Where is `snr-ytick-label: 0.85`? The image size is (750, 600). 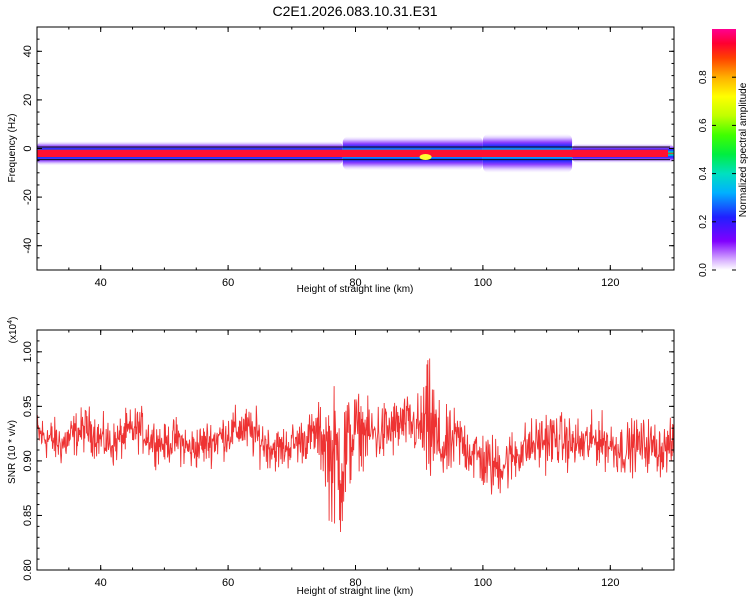
snr-ytick-label: 0.85 is located at coordinates (28, 515).